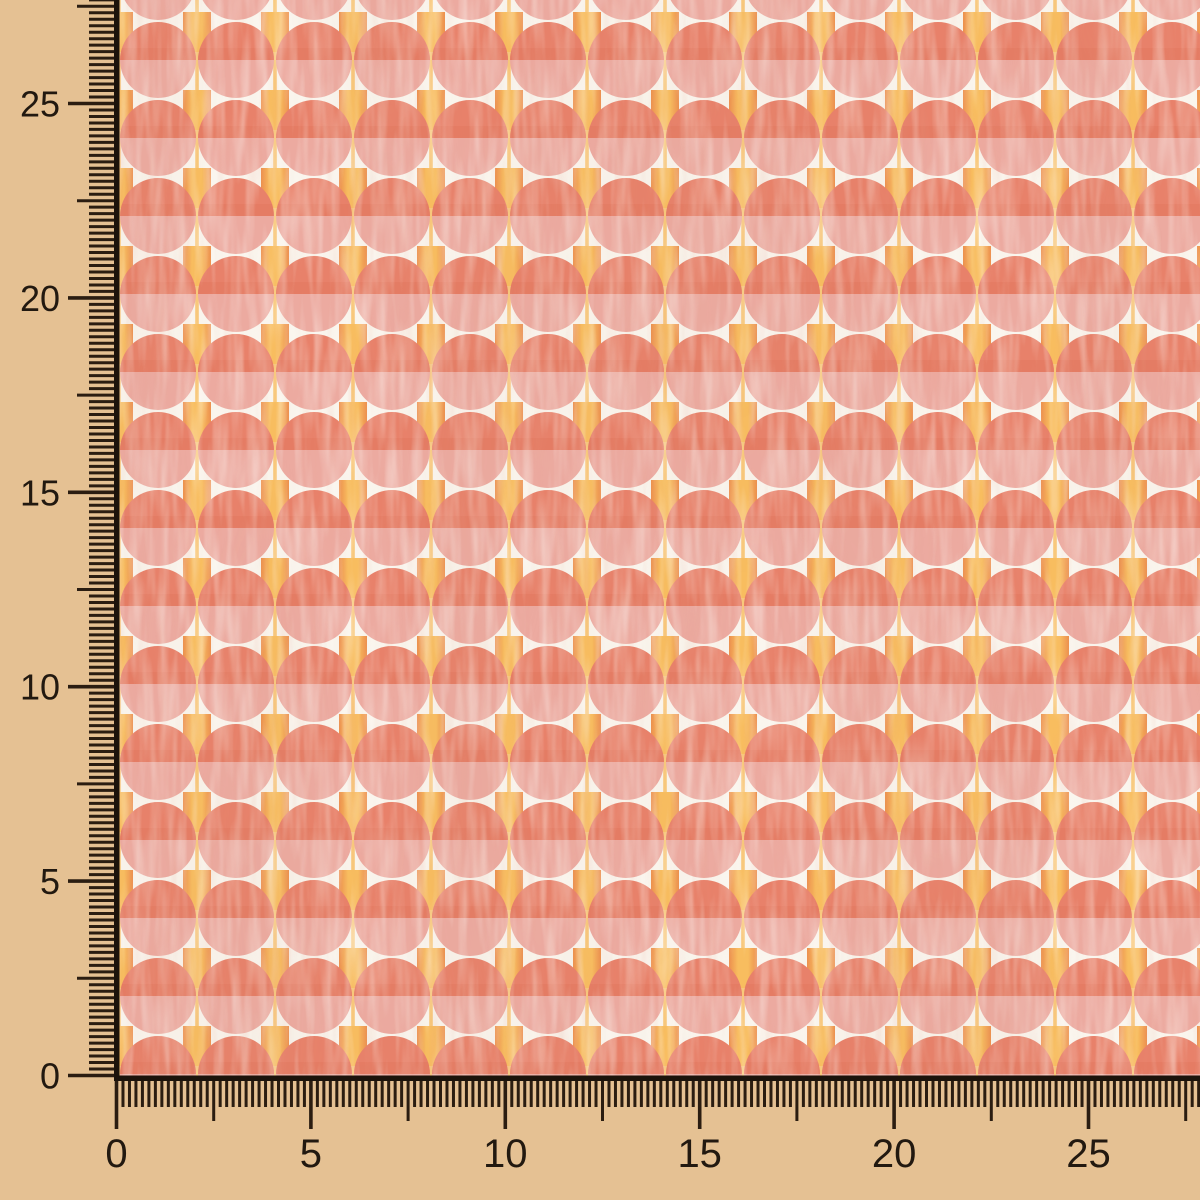 The image size is (1200, 1200). Describe the element at coordinates (117, 540) in the screenshot. I see `fabric-left-edge` at that location.